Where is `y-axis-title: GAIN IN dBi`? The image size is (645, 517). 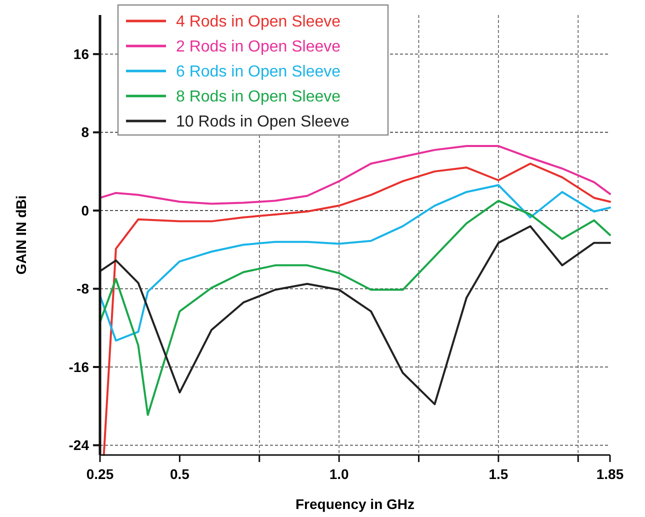
y-axis-title: GAIN IN dBi is located at coordinates (21, 235).